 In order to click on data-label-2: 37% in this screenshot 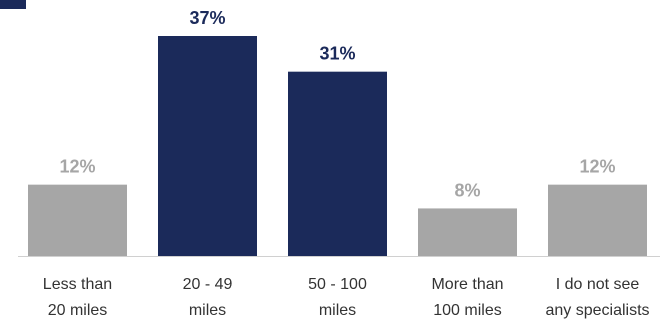, I will do `click(207, 18)`.